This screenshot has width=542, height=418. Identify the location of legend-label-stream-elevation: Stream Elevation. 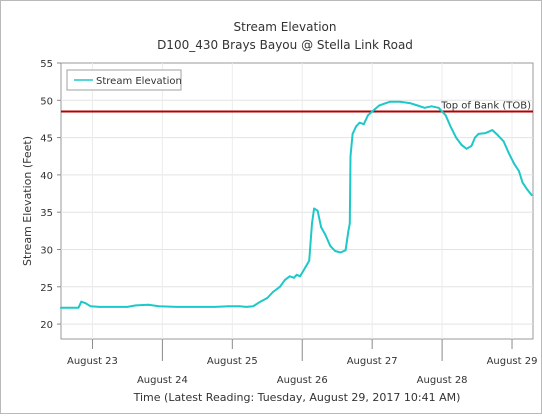
(139, 81).